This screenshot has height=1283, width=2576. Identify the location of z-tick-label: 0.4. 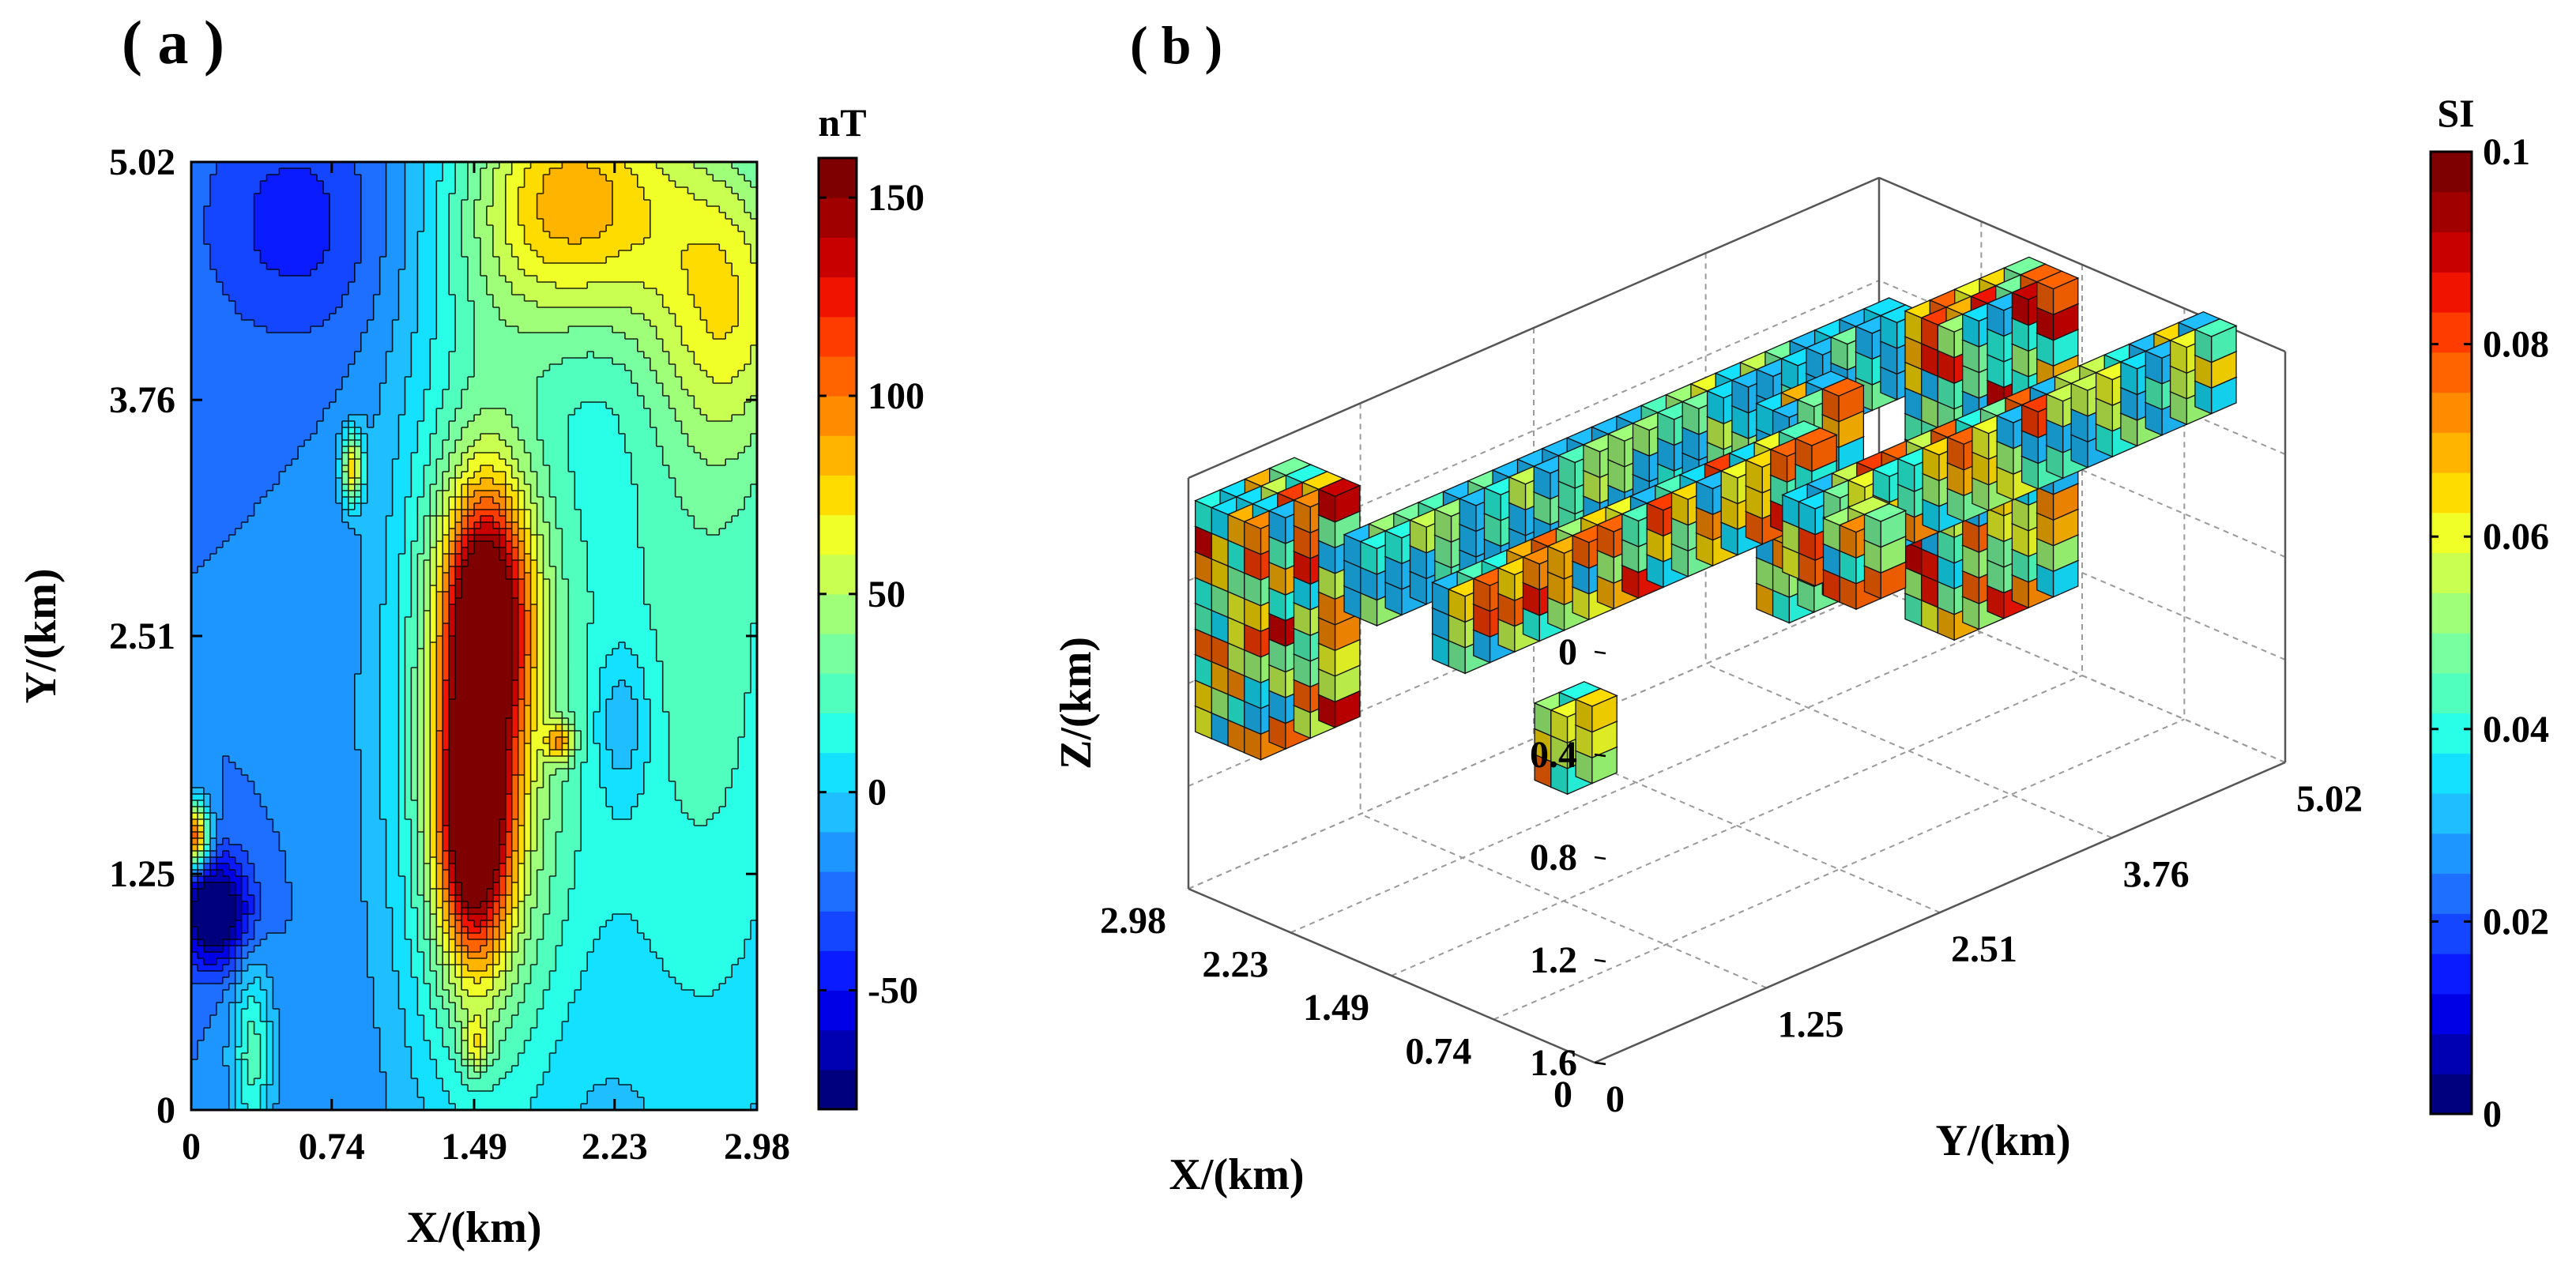
(1553, 755).